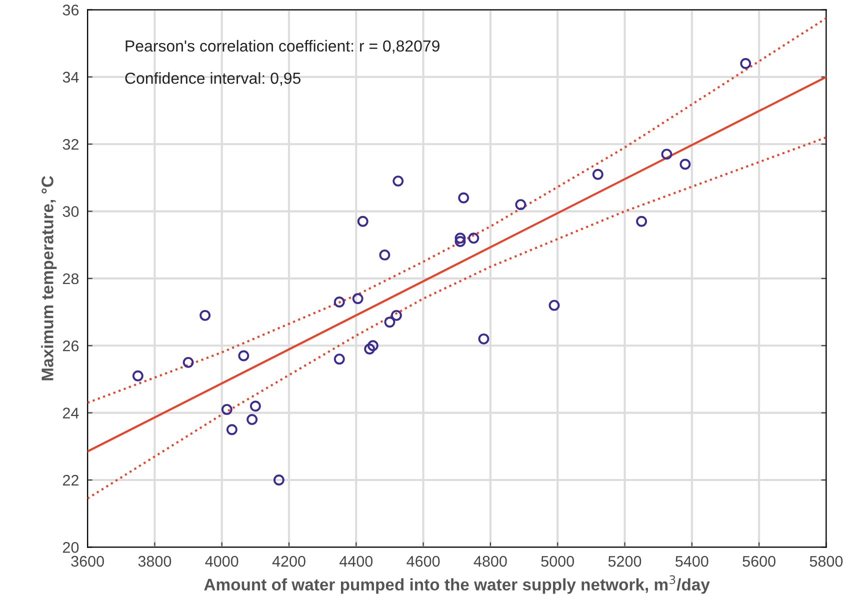 The height and width of the screenshot is (610, 850). Describe the element at coordinates (70, 346) in the screenshot. I see `y-tick-label: 26` at that location.